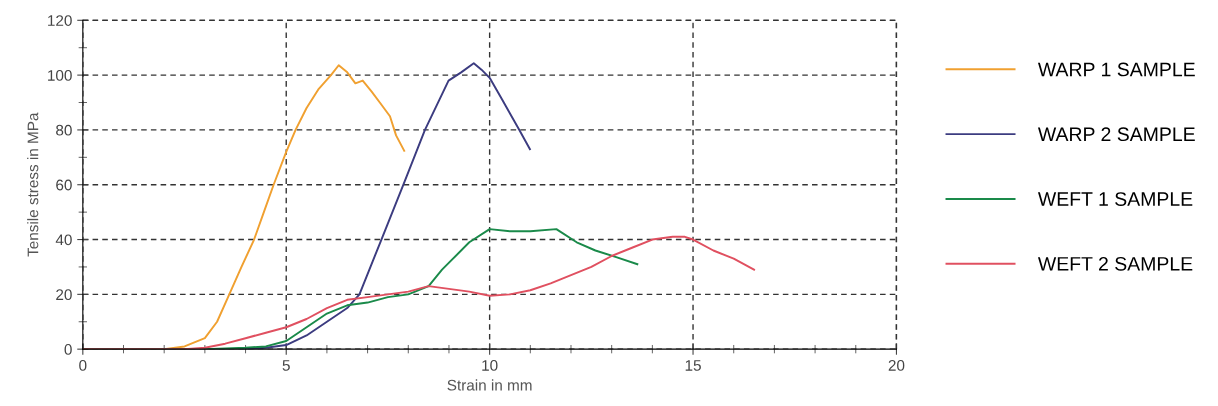 This screenshot has height=406, width=1218. I want to click on y-tick-label: 100, so click(60, 75).